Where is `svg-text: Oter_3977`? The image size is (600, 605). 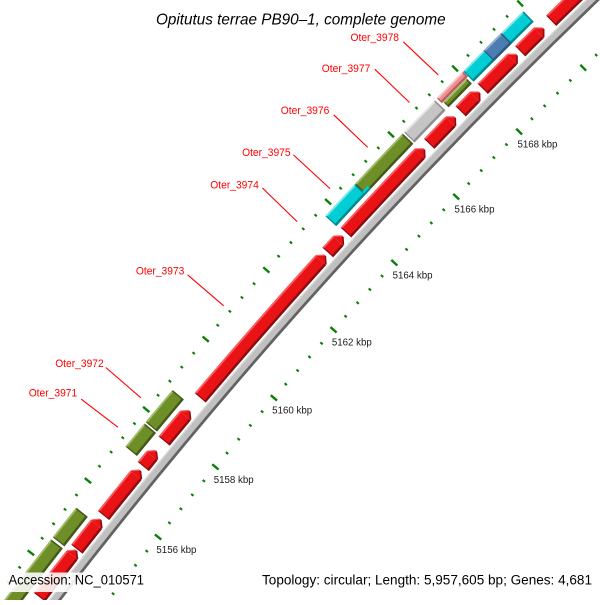
svg-text: Oter_3977 is located at coordinates (346, 69).